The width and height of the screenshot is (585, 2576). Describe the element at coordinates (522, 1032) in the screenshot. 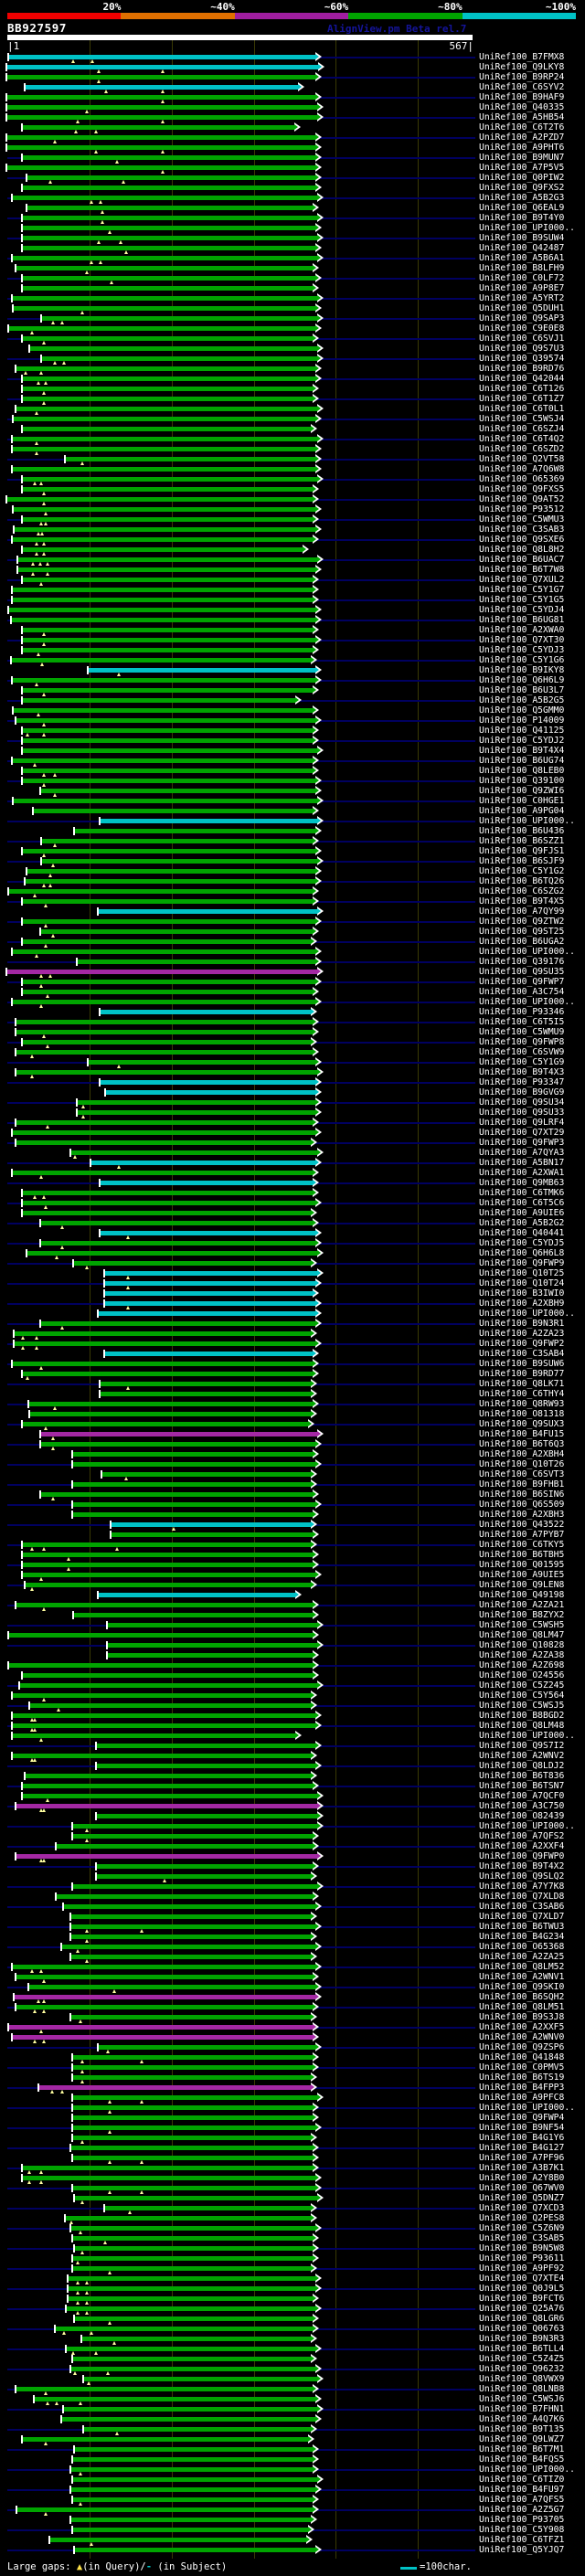

I see `subject-label: UniRef100_C5WMU9` at that location.